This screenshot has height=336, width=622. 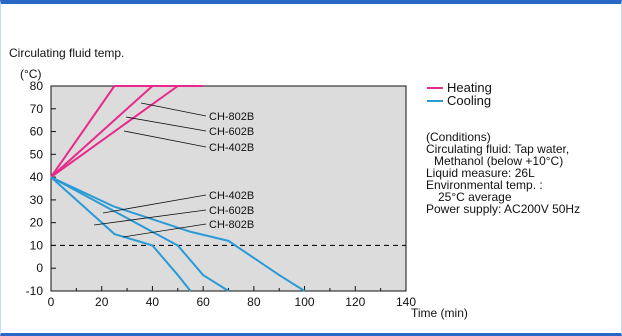 I want to click on x-tick-label: 100, so click(x=305, y=302).